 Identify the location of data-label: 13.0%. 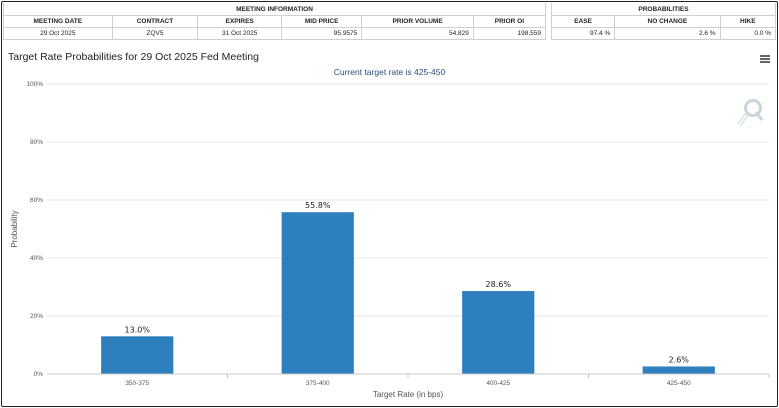
(138, 329).